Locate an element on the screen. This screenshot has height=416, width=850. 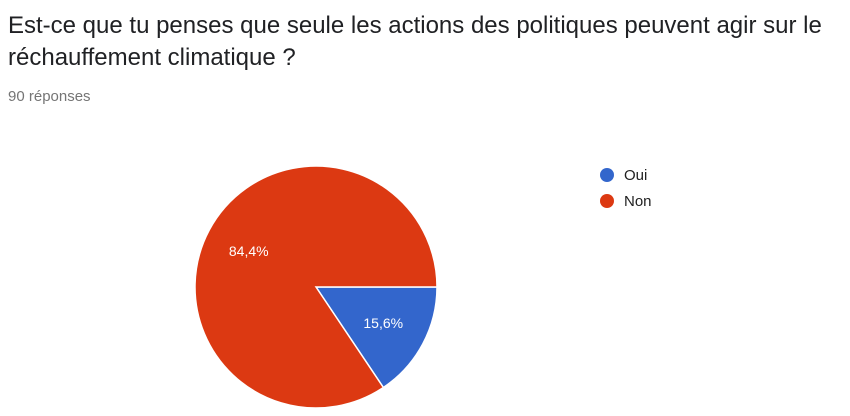
legend-label-oui: Oui is located at coordinates (636, 175).